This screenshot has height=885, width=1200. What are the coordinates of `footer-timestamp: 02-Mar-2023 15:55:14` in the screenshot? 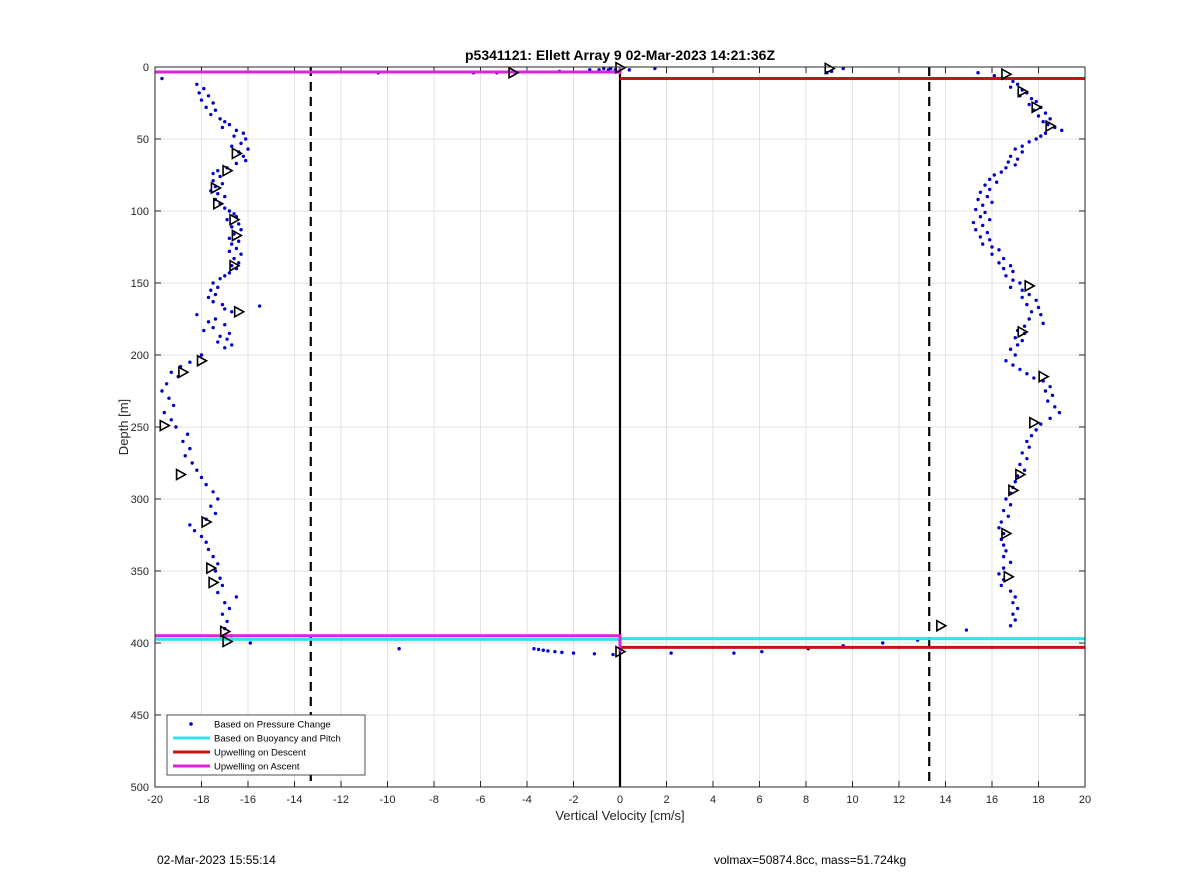 It's located at (216, 860).